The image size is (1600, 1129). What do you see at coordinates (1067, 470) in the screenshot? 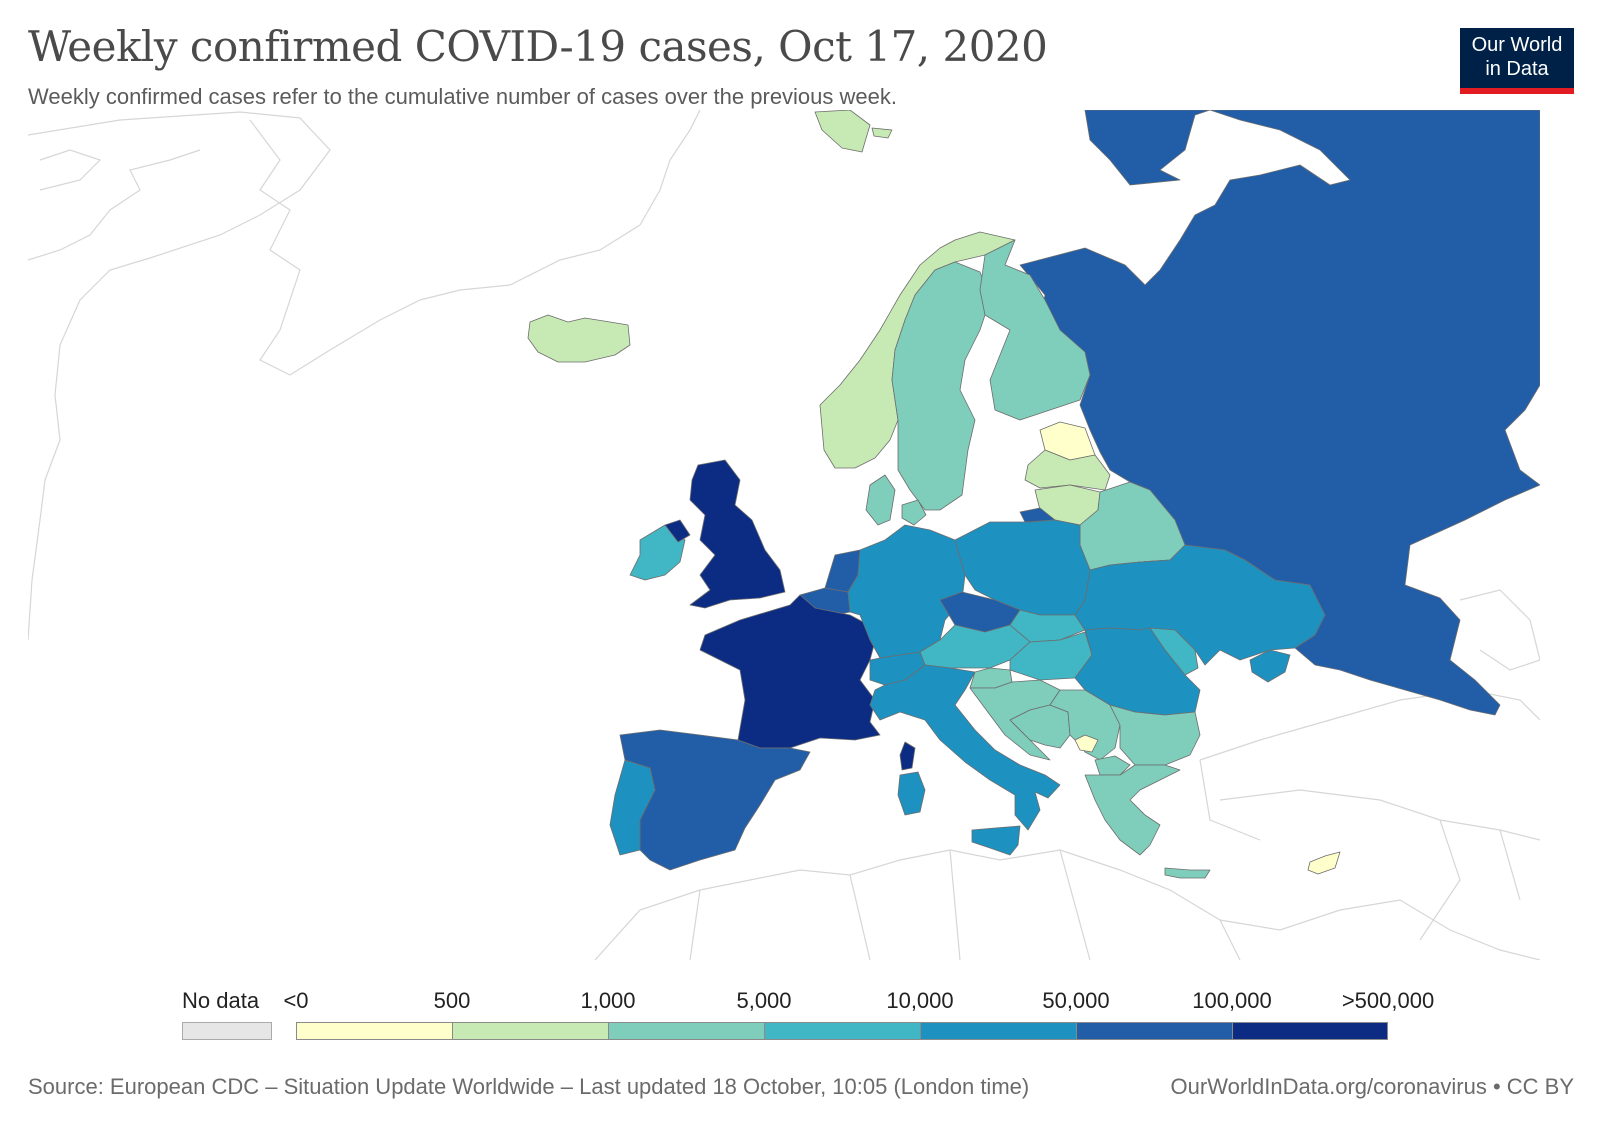
I see `country-latvia` at bounding box center [1067, 470].